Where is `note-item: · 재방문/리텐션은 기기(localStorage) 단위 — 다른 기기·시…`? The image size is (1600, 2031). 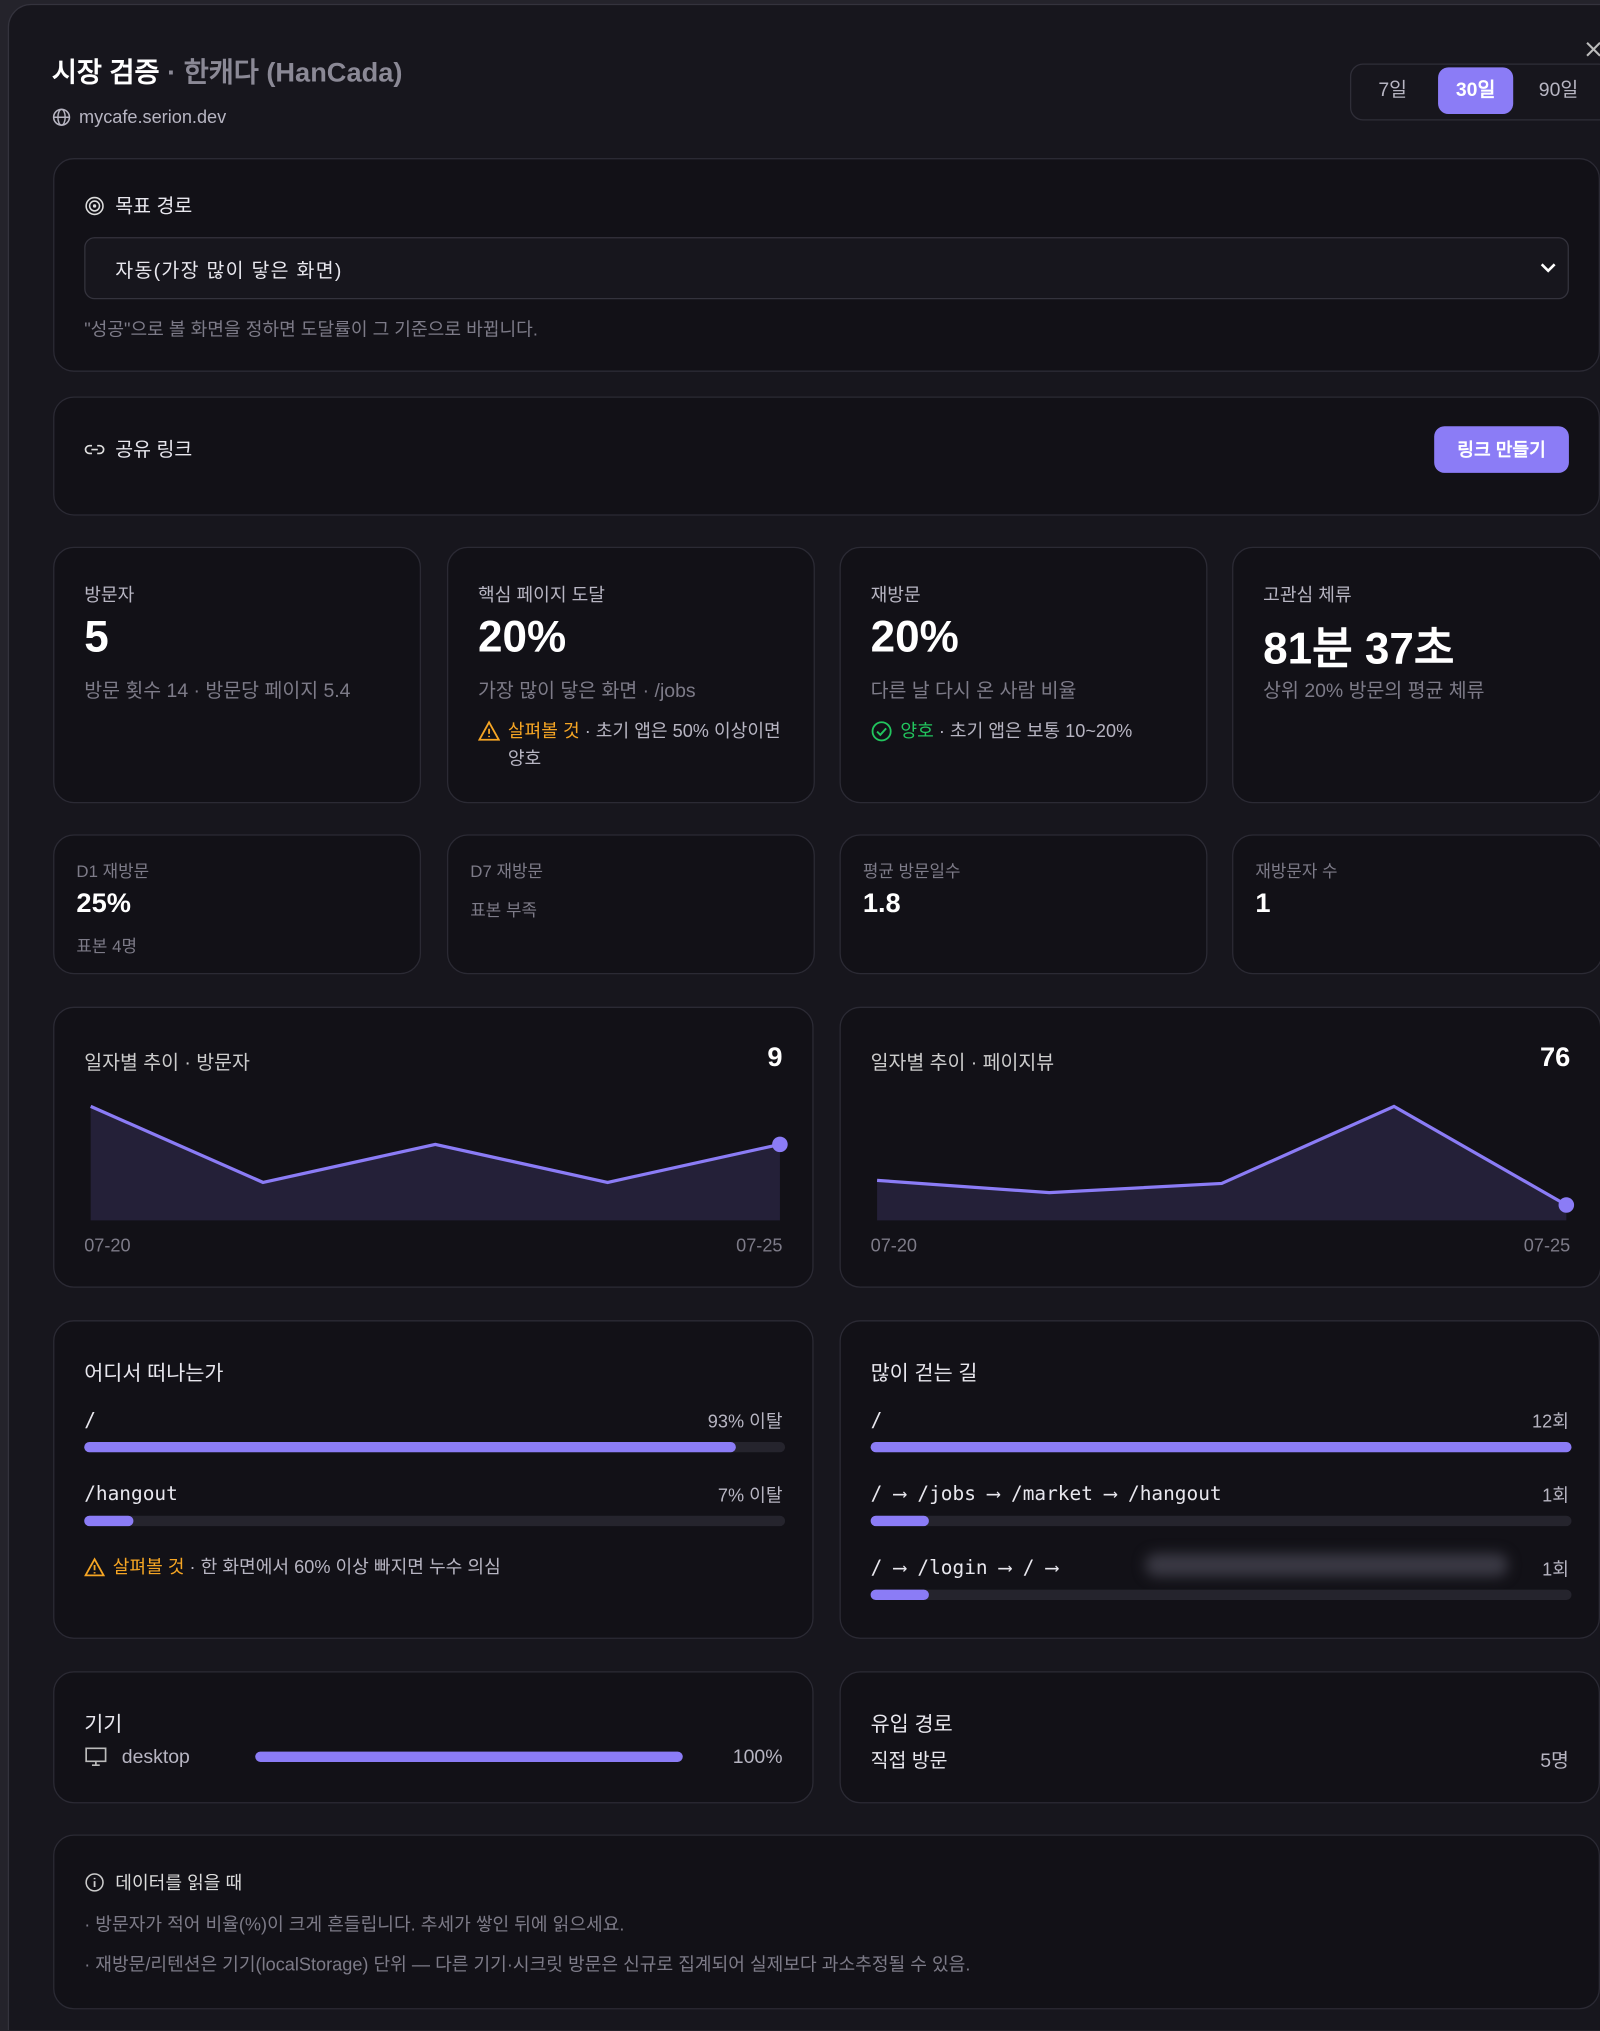 note-item: · 재방문/리텐션은 기기(localStorage) 단위 — 다른 기기·시… is located at coordinates (527, 1964).